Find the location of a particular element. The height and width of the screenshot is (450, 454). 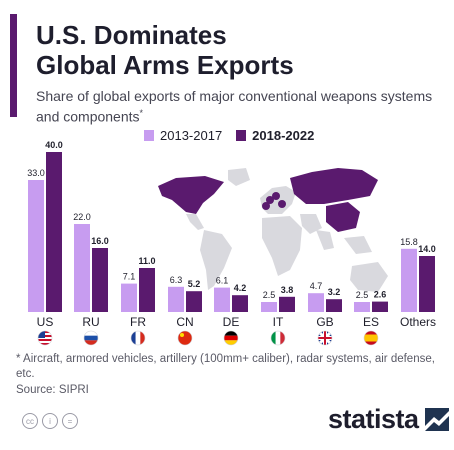

x-label-us: US is located at coordinates (45, 322).